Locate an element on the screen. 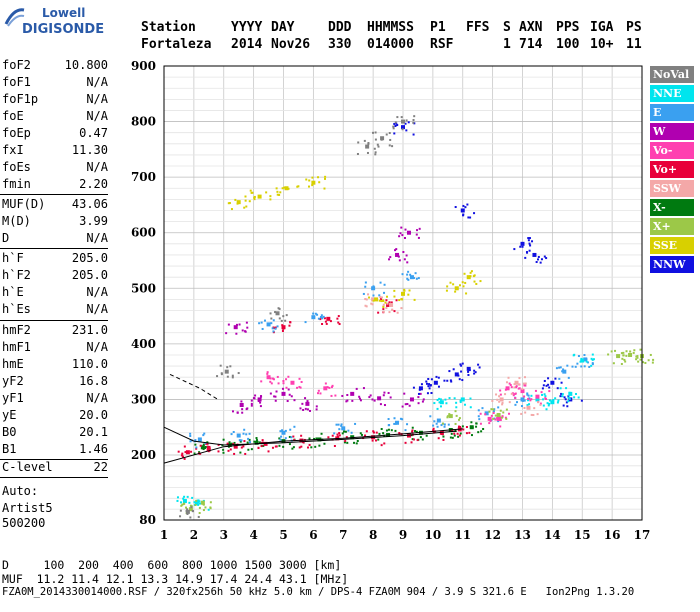  param-row: MUF(D) 43.06 is located at coordinates (55, 204).